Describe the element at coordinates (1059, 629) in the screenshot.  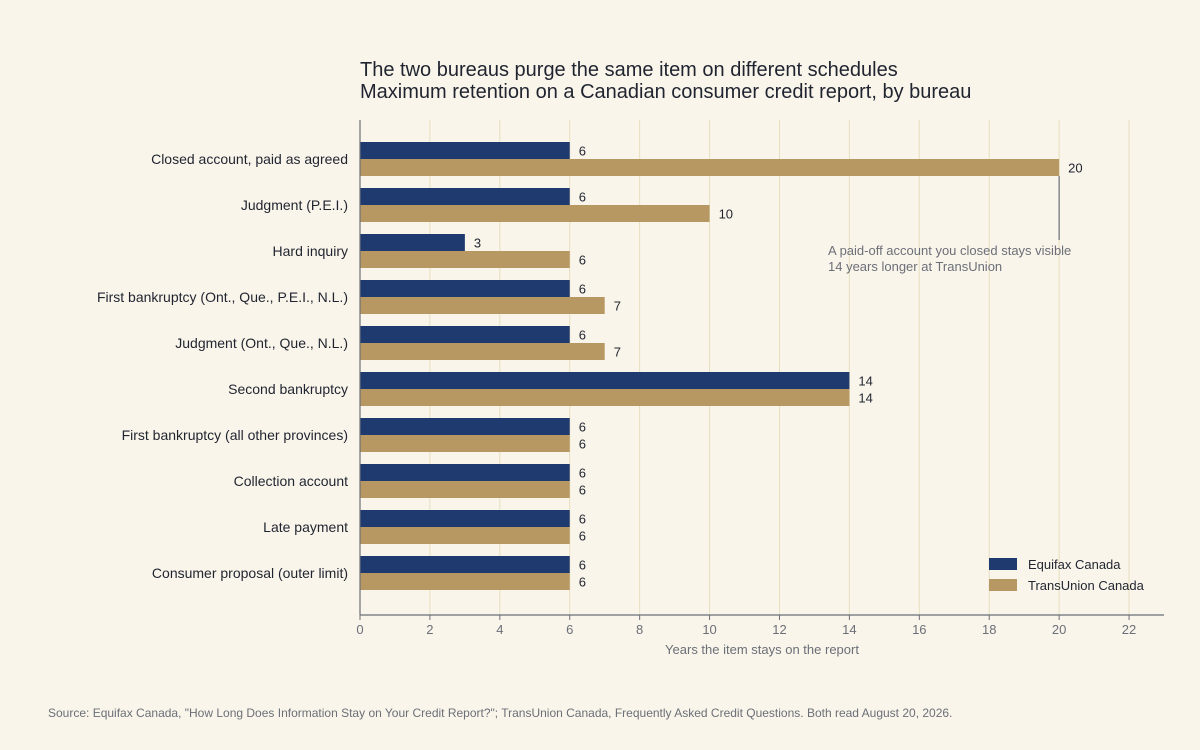
I see `x-tick-label: 20` at that location.